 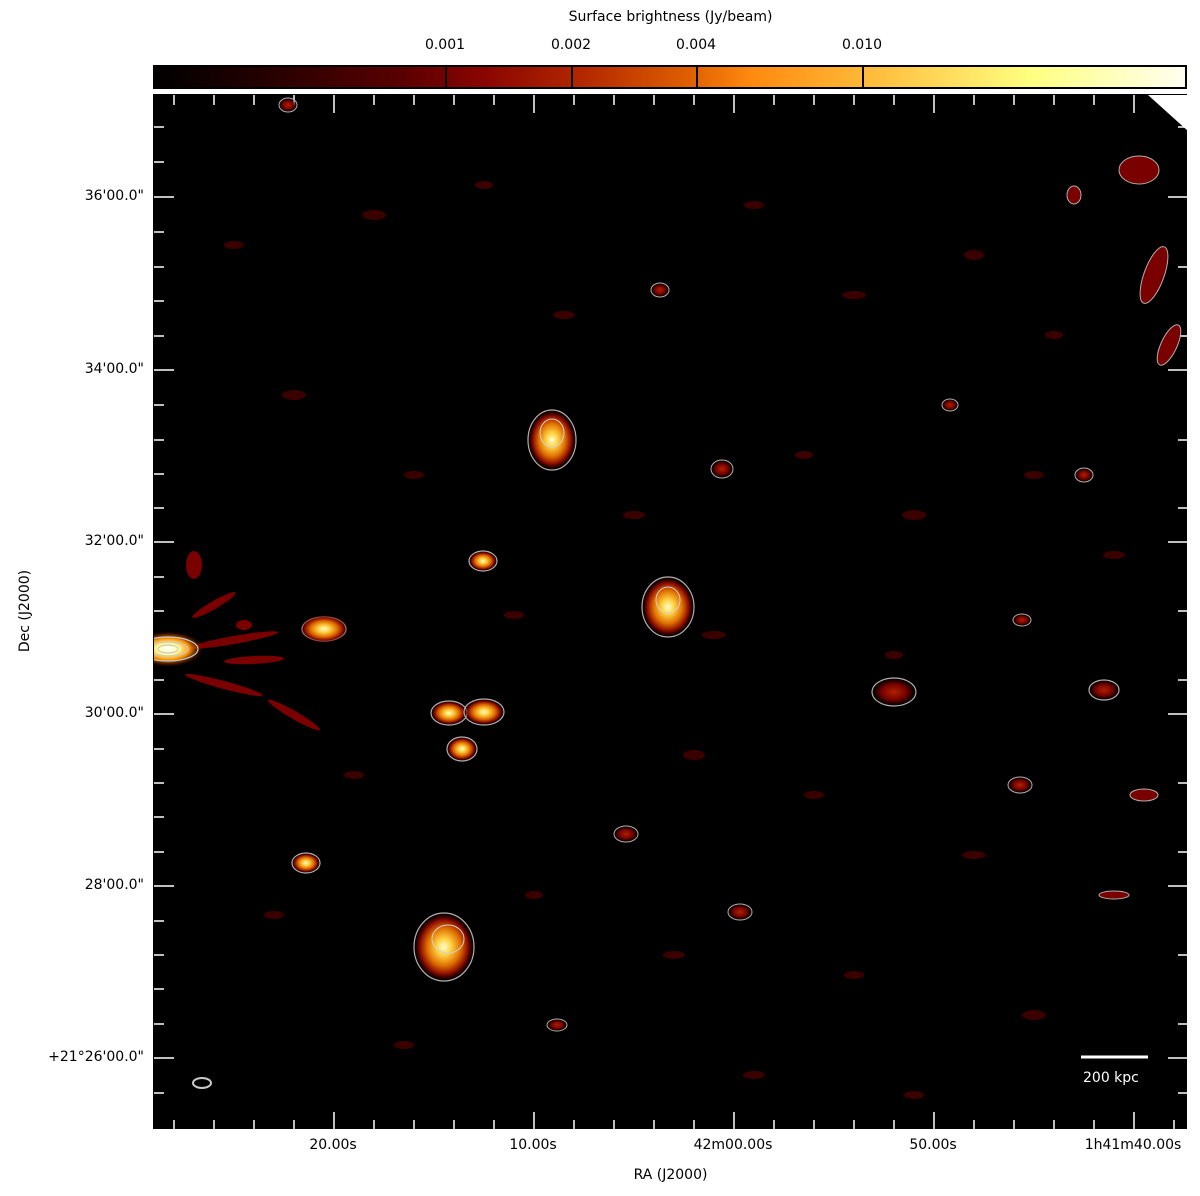 What do you see at coordinates (114, 541) in the screenshot?
I see `dec-tick-label: 32'00.0"` at bounding box center [114, 541].